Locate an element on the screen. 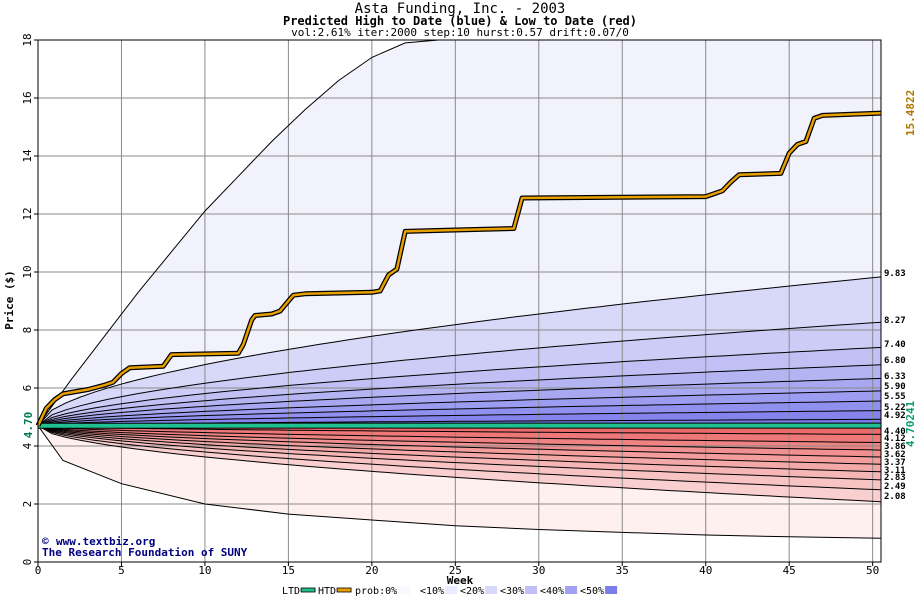 Image resolution: width=920 pixels, height=600 pixels. credit-org: The Research Foundation of SUNY is located at coordinates (145, 552).